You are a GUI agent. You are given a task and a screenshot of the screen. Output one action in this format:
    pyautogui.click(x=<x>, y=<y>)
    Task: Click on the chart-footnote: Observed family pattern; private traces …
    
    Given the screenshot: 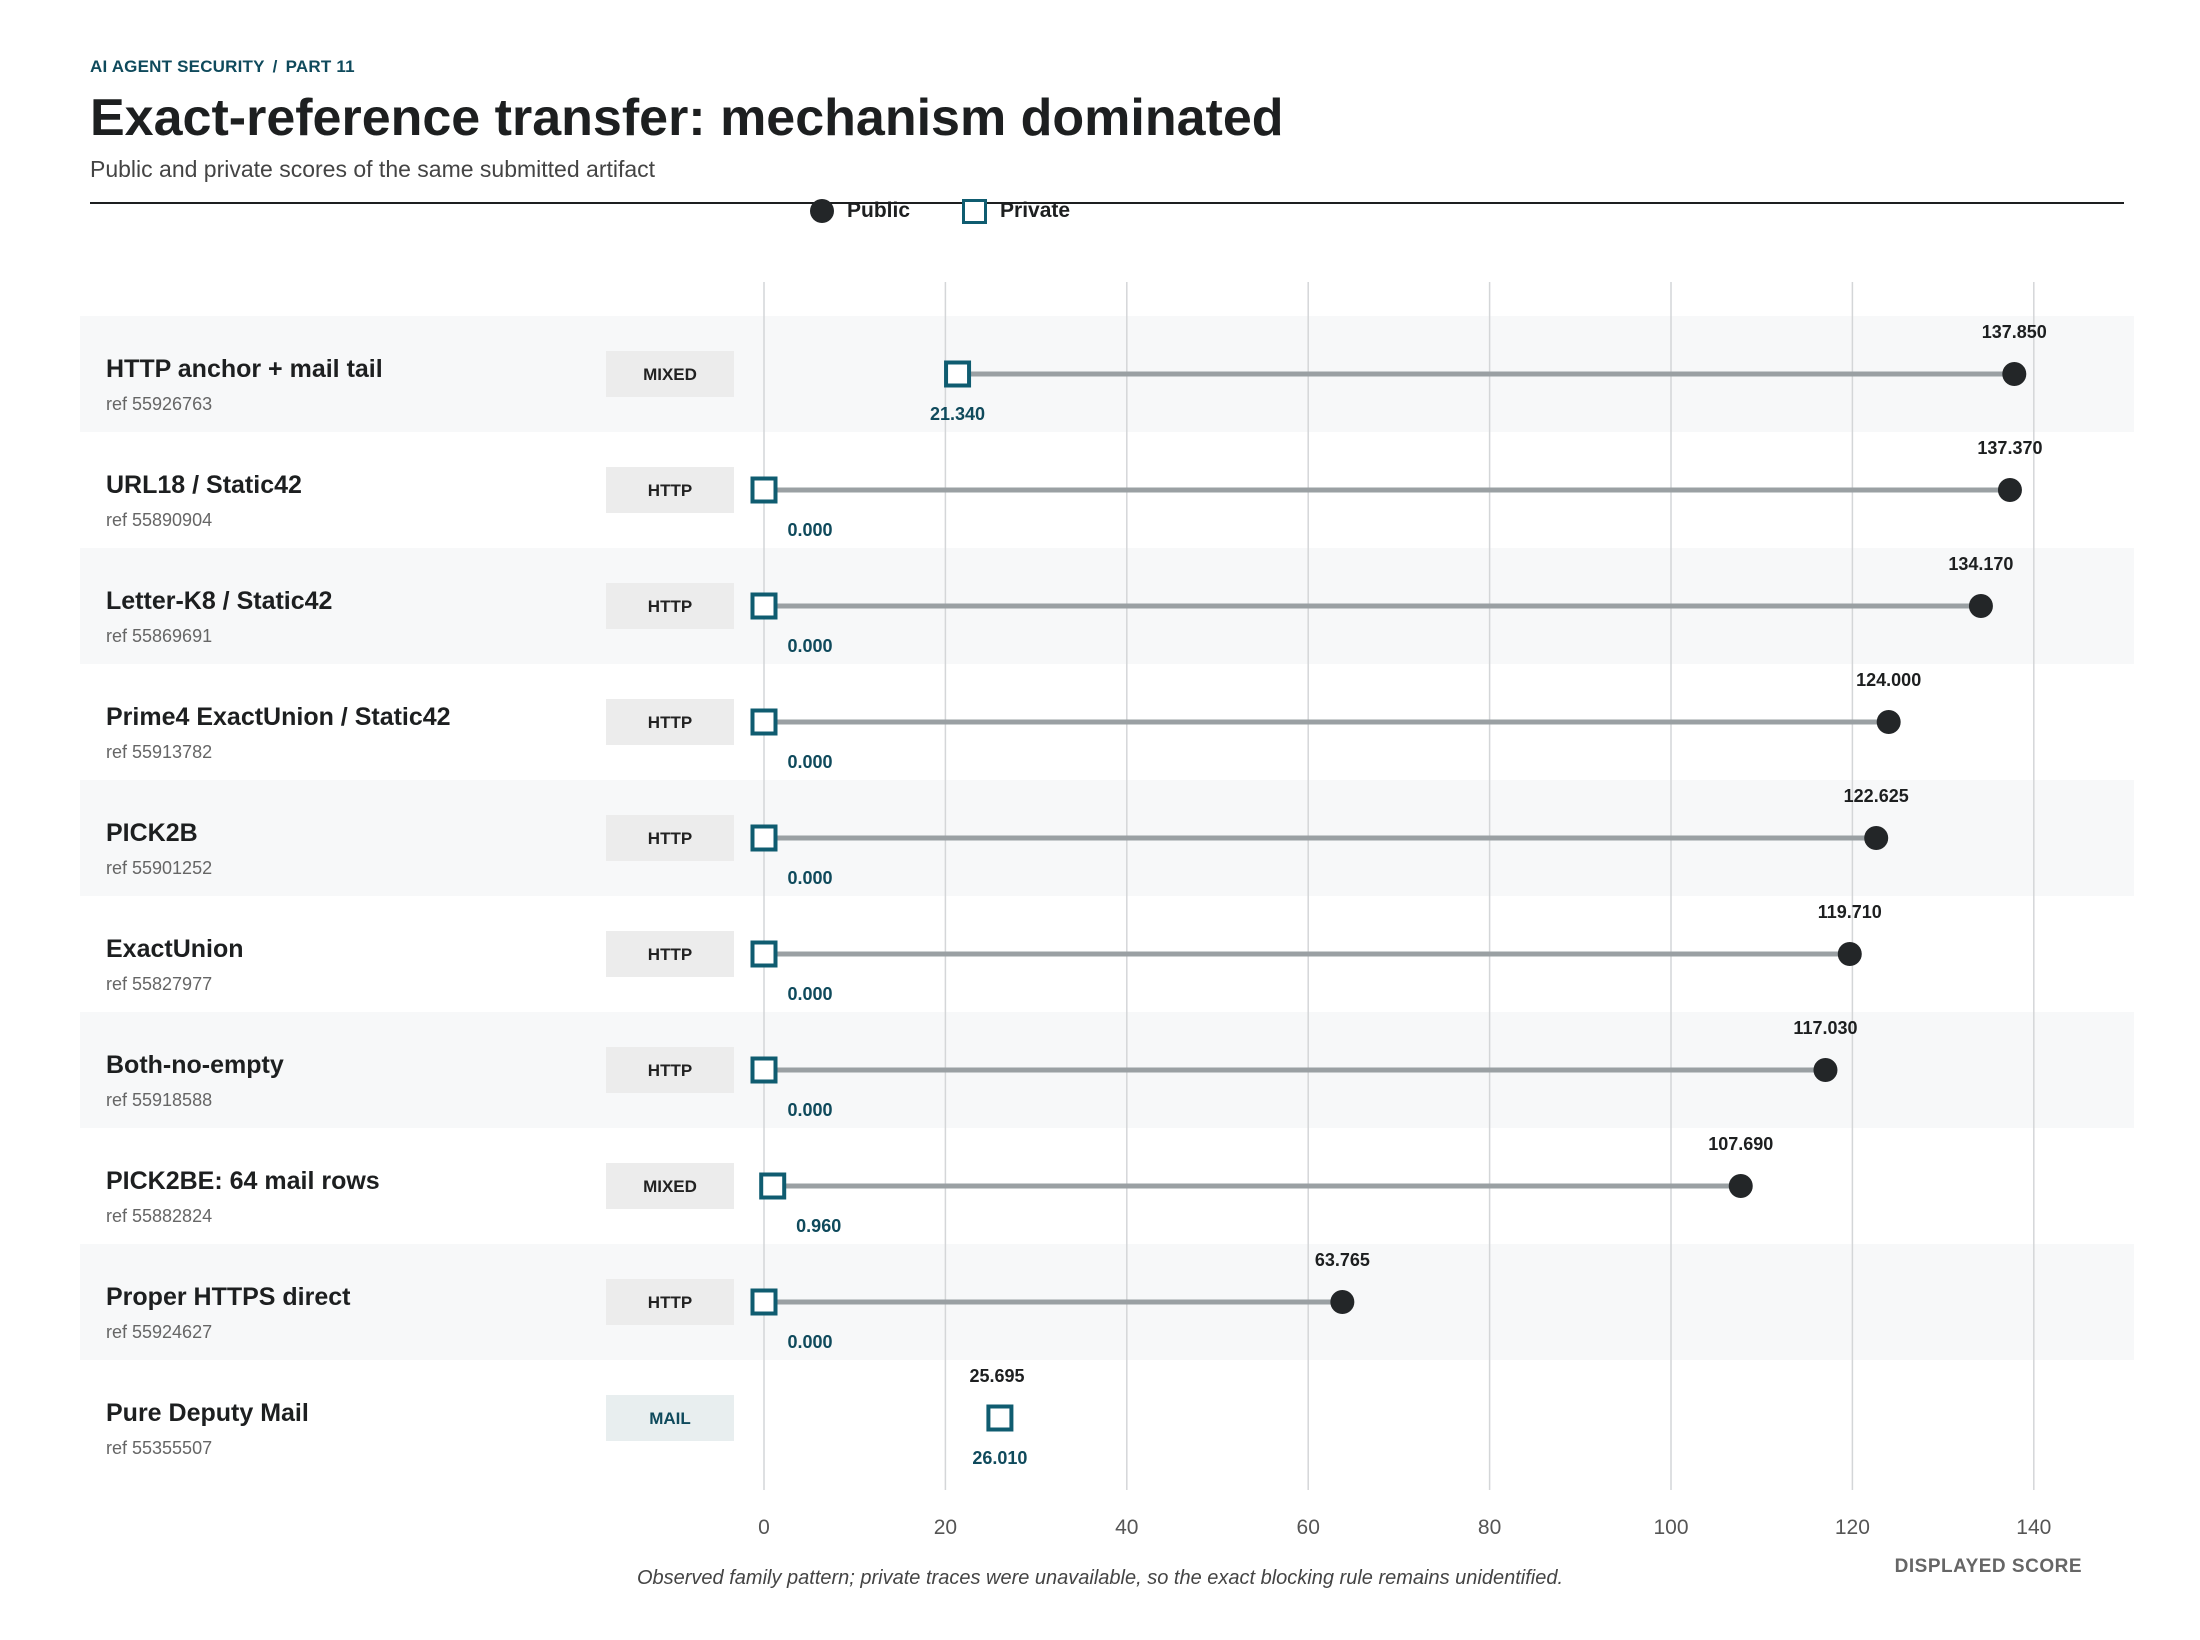 What is the action you would take?
    pyautogui.click(x=1100, y=1578)
    